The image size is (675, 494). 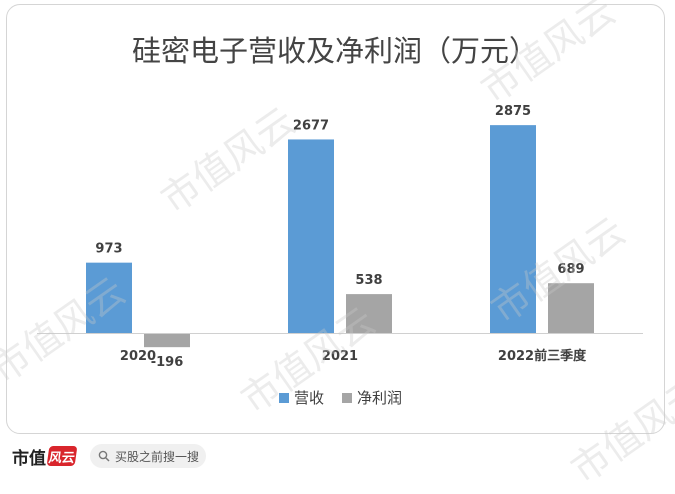 I want to click on brand-logo: 市值 风云, so click(x=45, y=456).